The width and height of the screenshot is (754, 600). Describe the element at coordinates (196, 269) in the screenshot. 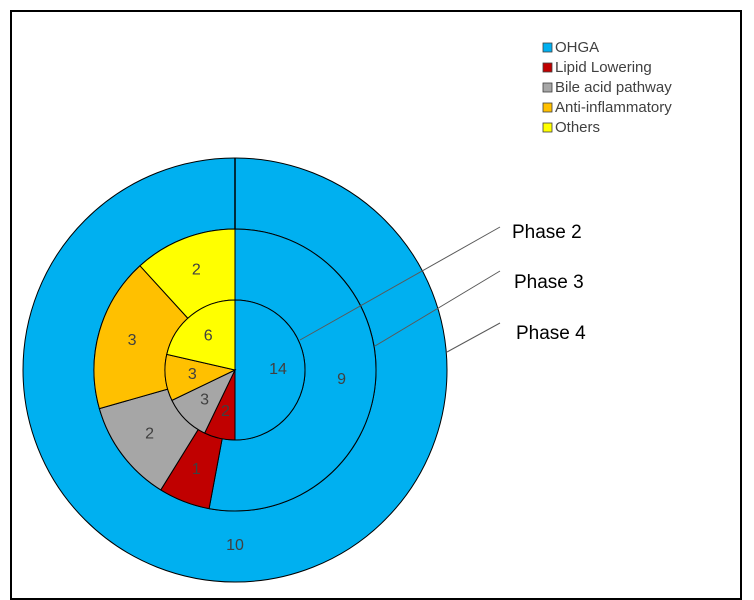

I see `value-label-phase-3-others: 2` at that location.